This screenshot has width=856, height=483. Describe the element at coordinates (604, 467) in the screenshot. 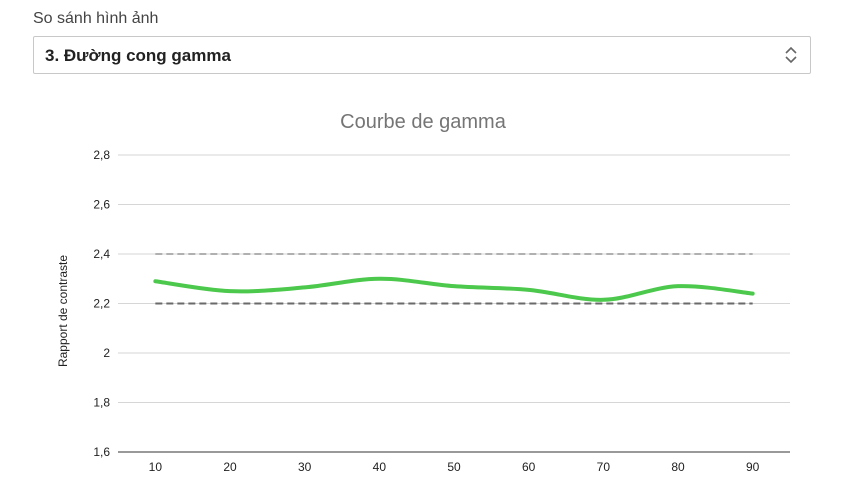

I see `x-tick-label: 70` at that location.